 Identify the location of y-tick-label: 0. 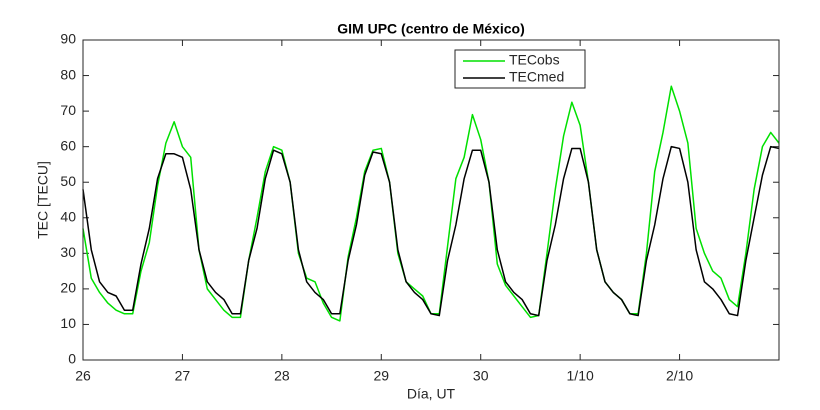
(72, 359).